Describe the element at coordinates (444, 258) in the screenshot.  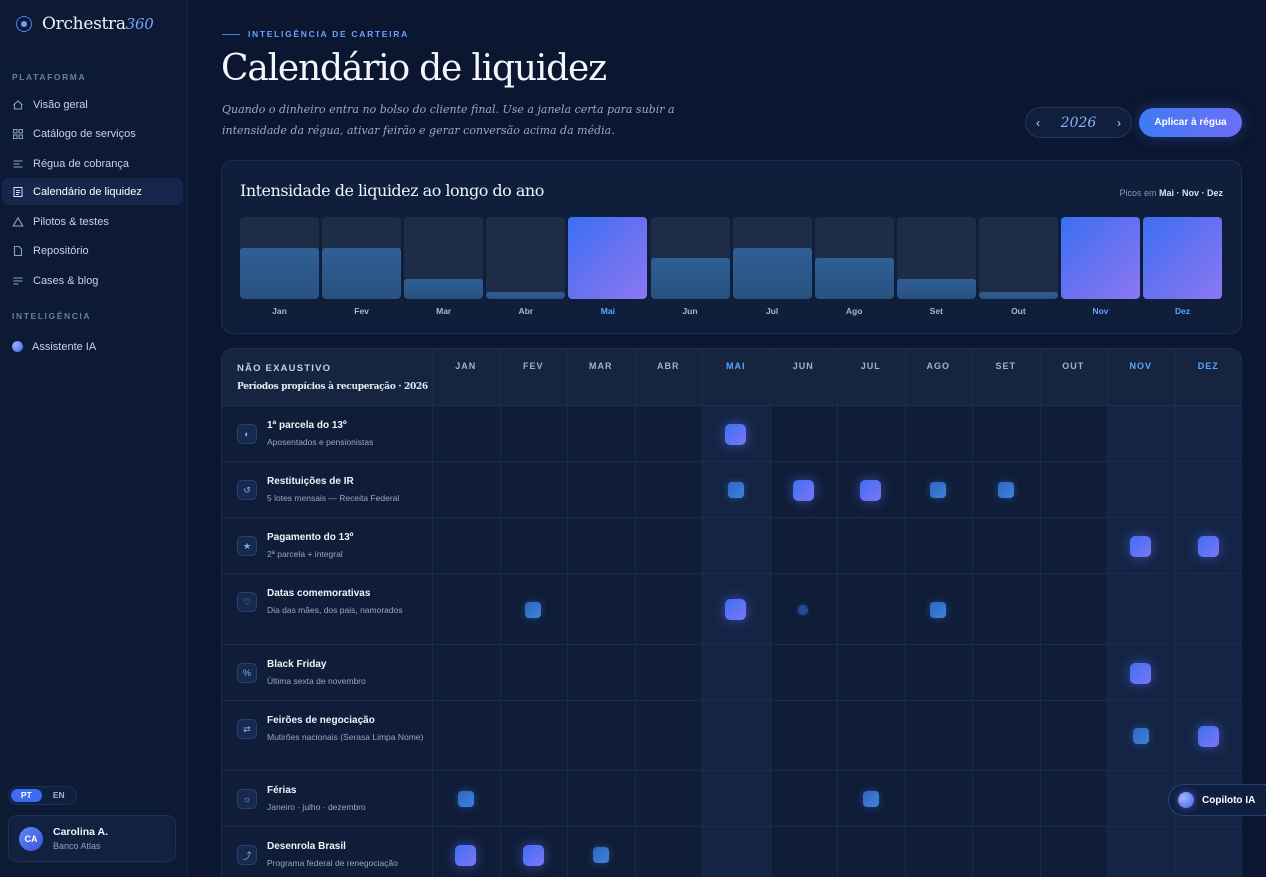
I see `bar-slot-mar` at that location.